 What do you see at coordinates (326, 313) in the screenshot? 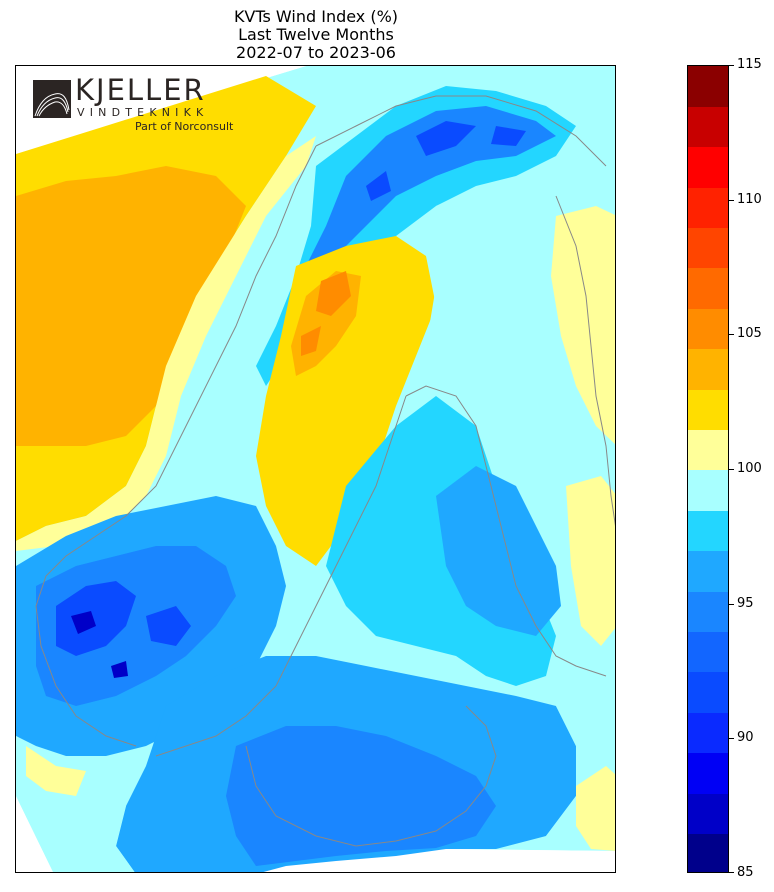
I see `lapland-hot` at bounding box center [326, 313].